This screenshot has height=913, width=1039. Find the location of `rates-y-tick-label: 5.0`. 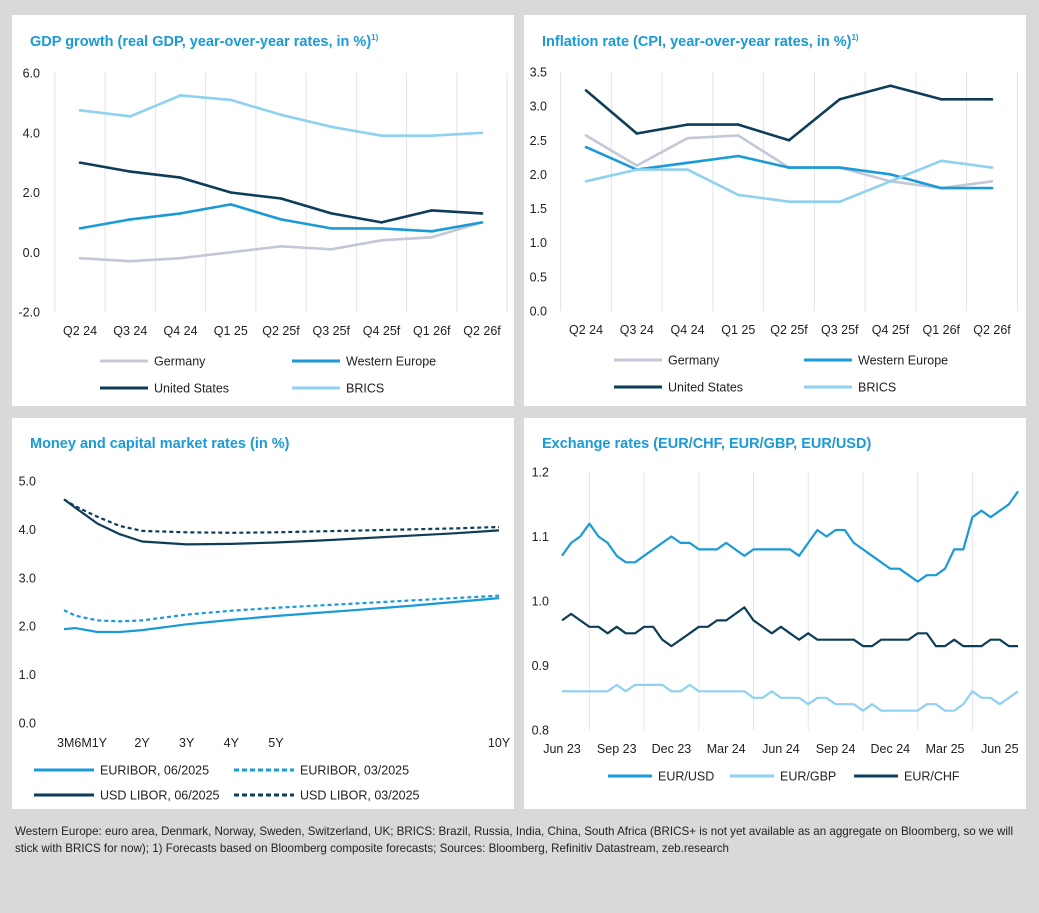

rates-y-tick-label: 5.0 is located at coordinates (27, 482).